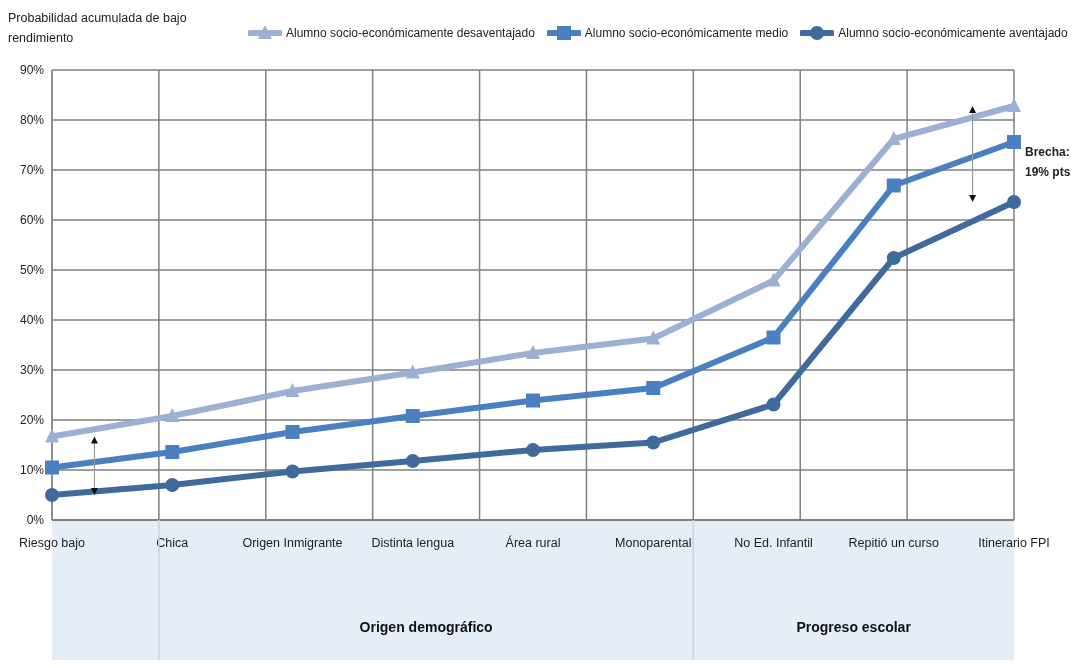  Describe the element at coordinates (32, 370) in the screenshot. I see `y-tick-label: 30%` at that location.